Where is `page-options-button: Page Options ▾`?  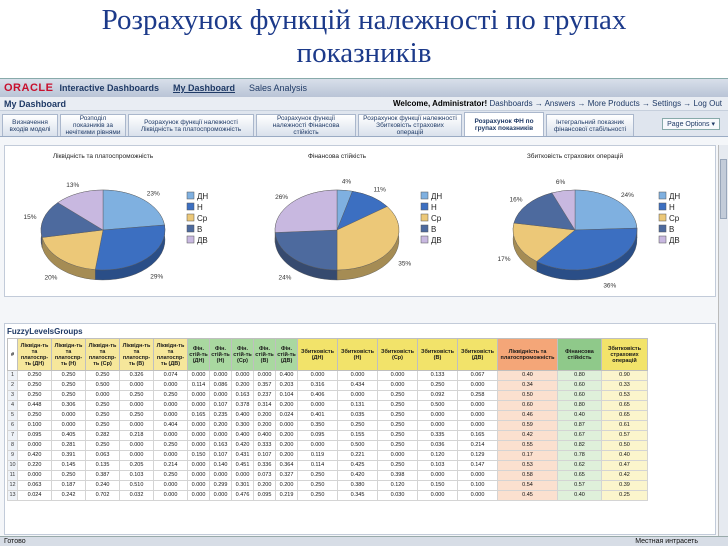 page-options-button: Page Options ▾ is located at coordinates (691, 123).